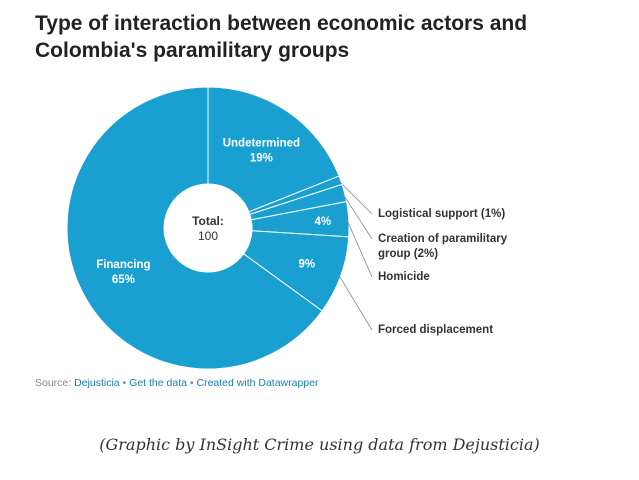 This screenshot has width=639, height=480. I want to click on slice-percent: 9%, so click(306, 265).